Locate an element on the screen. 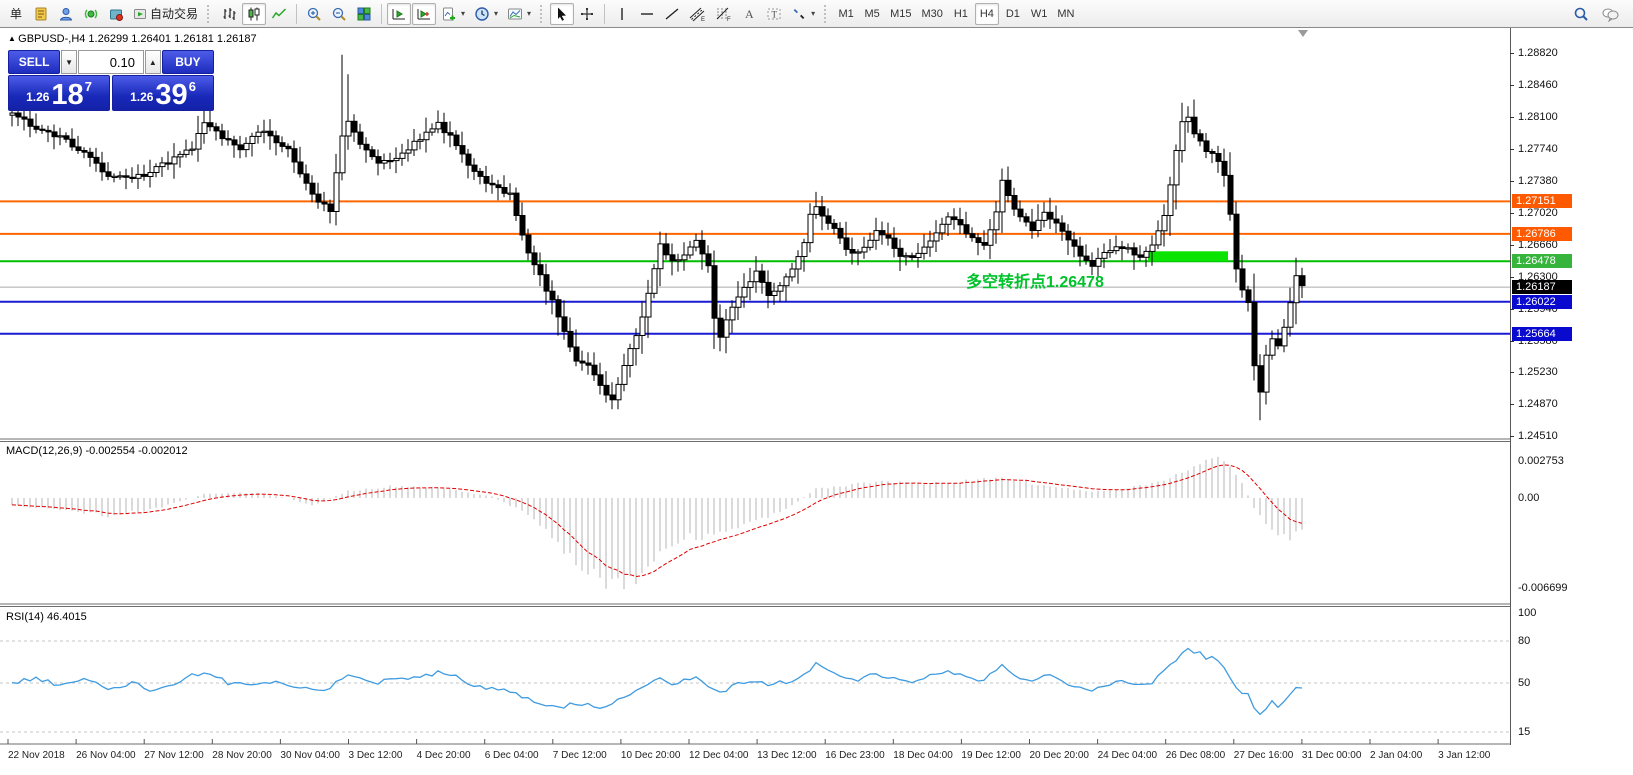 The width and height of the screenshot is (1633, 775). timeframe-button-w1: W1 is located at coordinates (1039, 14).